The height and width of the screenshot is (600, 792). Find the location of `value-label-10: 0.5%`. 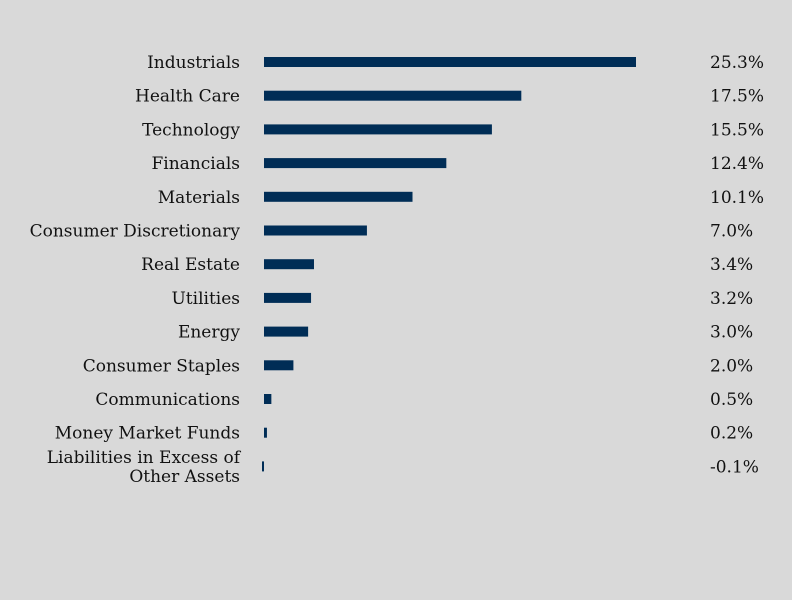

value-label-10: 0.5% is located at coordinates (731, 400).